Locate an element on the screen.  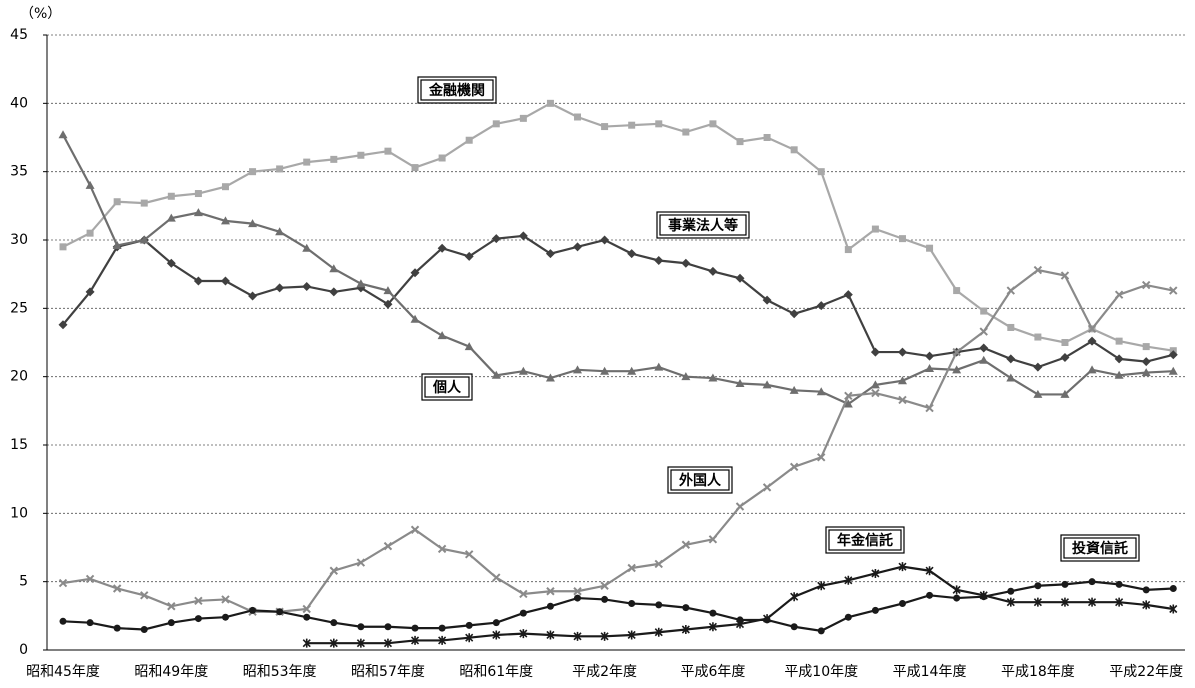
series-label: 年金信託 is located at coordinates (865, 540).